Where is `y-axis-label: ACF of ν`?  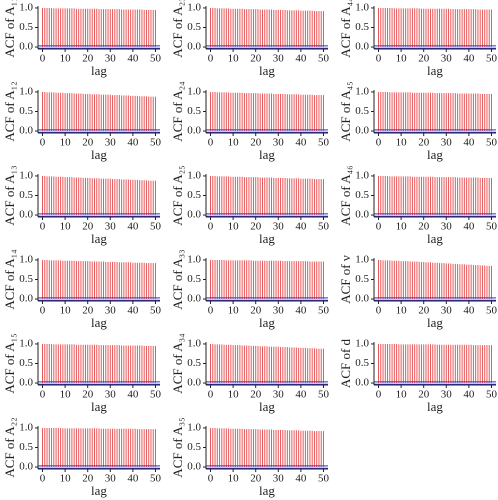 y-axis-label: ACF of ν is located at coordinates (345, 279).